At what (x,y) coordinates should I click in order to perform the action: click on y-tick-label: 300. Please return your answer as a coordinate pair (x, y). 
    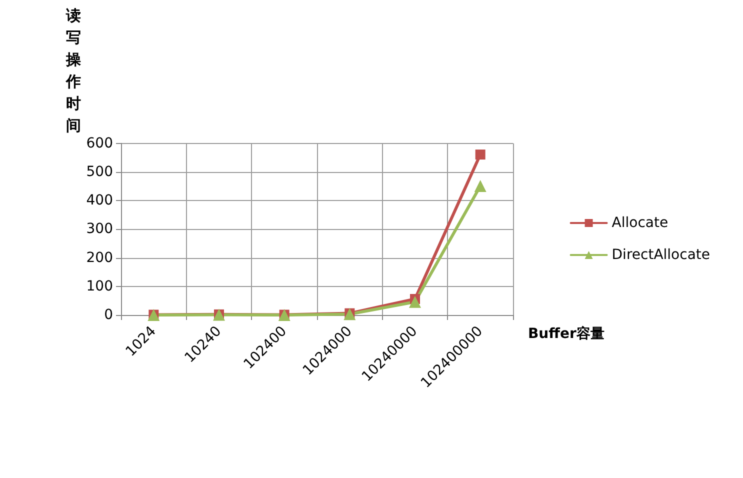
    Looking at the image, I should click on (99, 229).